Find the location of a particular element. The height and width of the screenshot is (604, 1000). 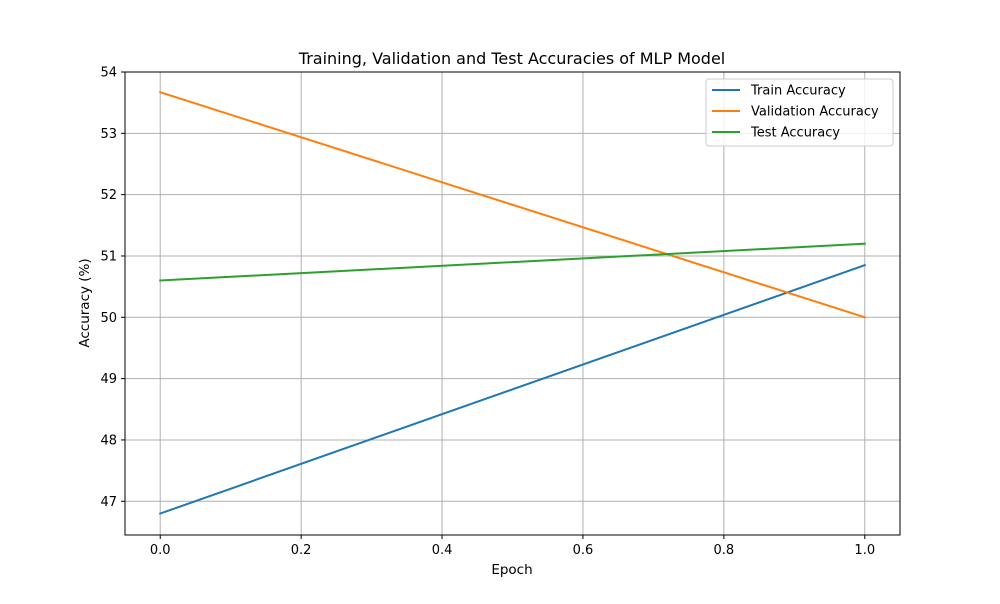

legend-box is located at coordinates (799, 112).